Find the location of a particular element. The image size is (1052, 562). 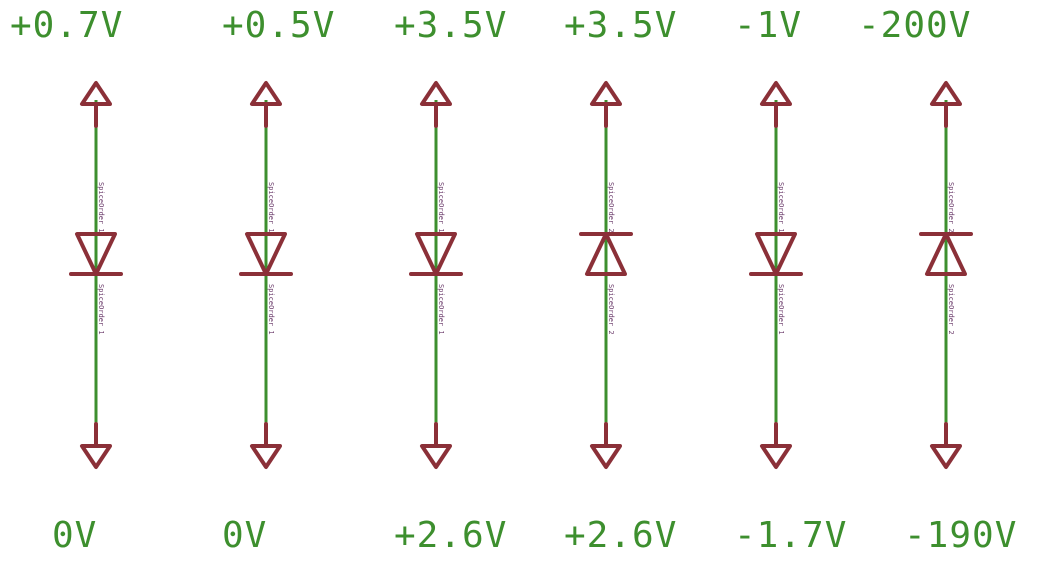

top-voltage-label: +0.7V is located at coordinates (67, 25).